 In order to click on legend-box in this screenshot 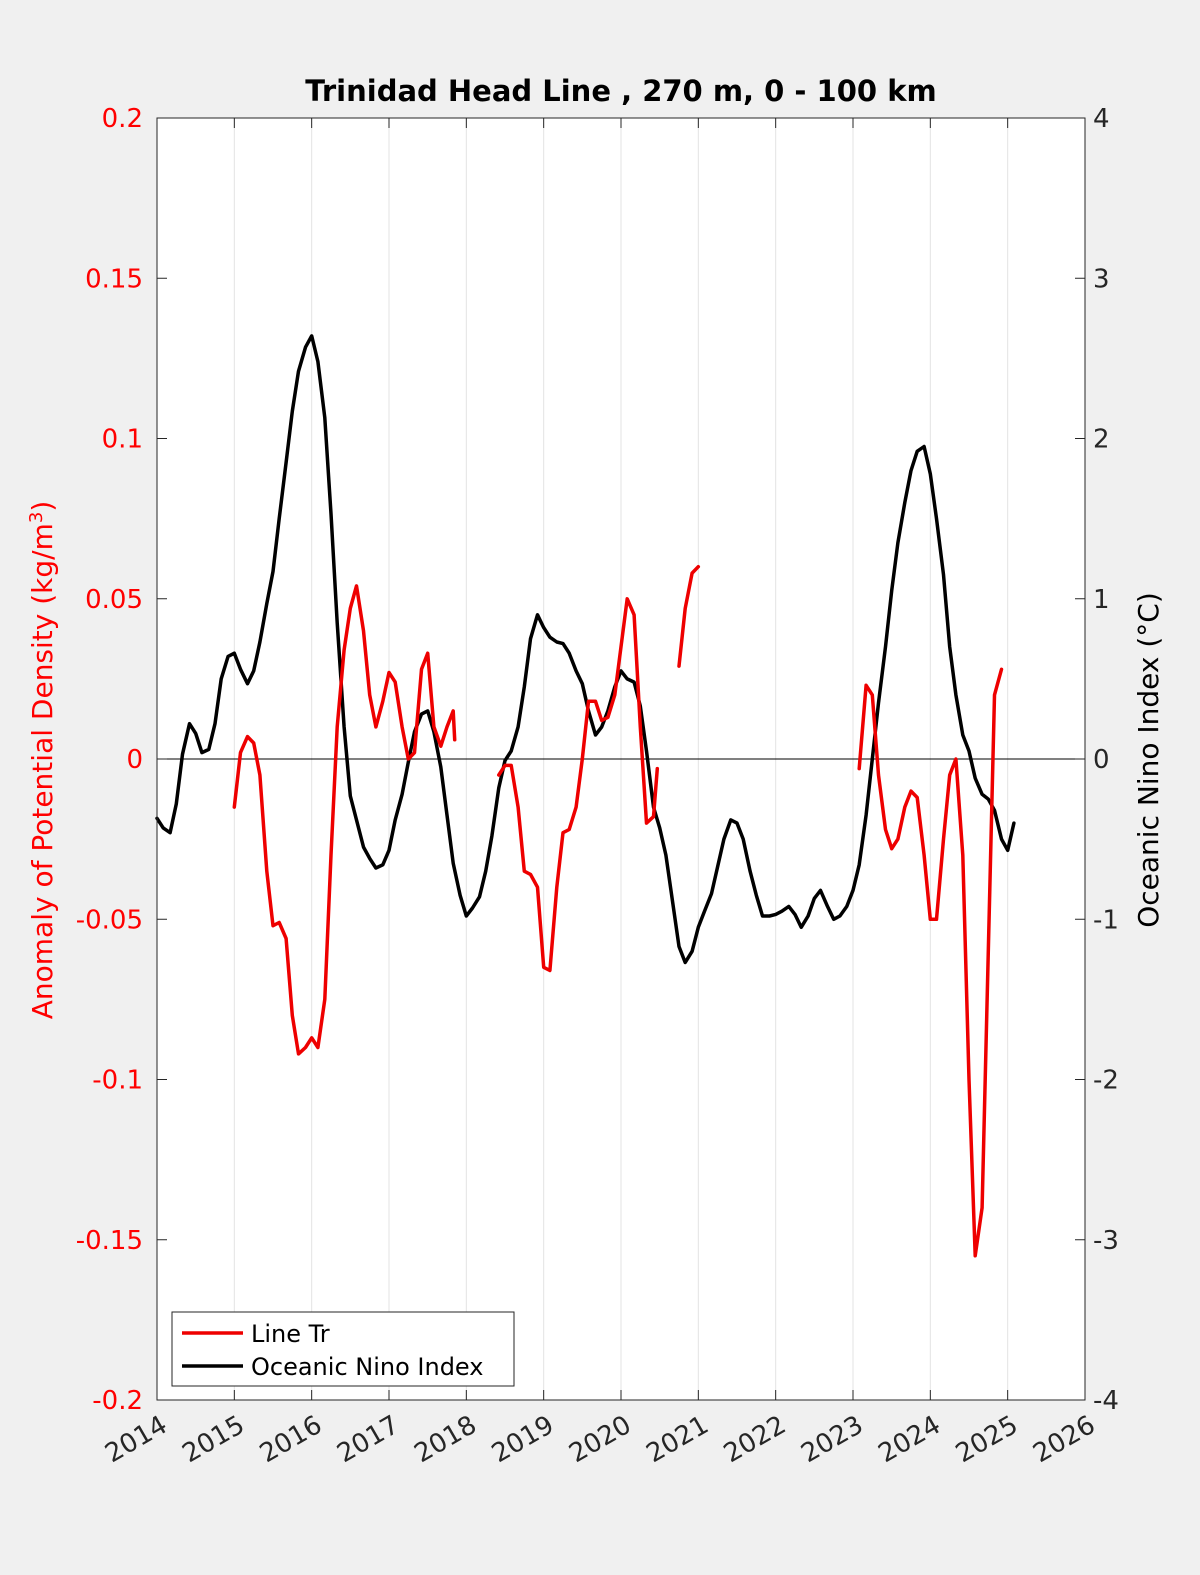, I will do `click(343, 1349)`.